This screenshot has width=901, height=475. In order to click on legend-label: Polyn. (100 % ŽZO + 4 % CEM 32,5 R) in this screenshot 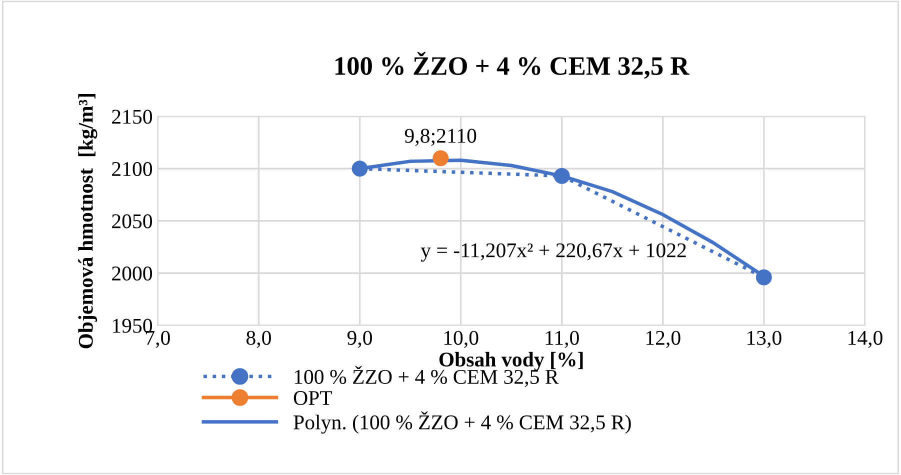, I will do `click(462, 422)`.